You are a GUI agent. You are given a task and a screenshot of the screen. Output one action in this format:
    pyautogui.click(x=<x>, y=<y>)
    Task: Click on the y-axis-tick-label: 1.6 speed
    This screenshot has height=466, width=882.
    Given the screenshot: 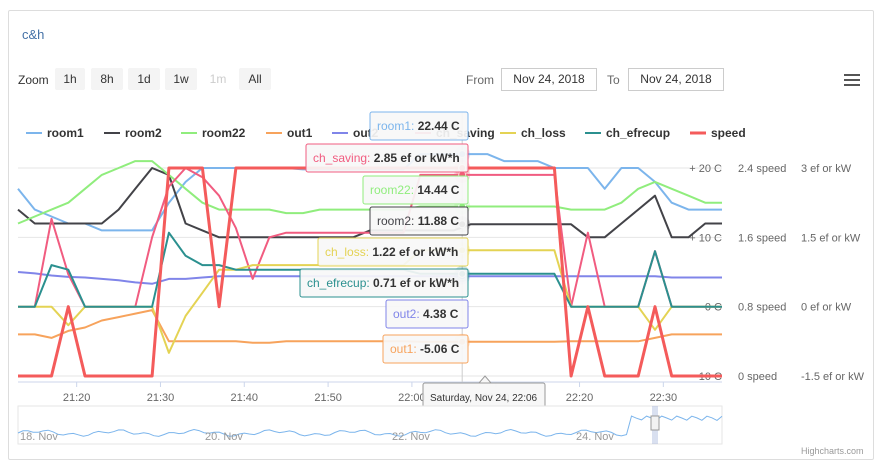 What is the action you would take?
    pyautogui.click(x=762, y=238)
    